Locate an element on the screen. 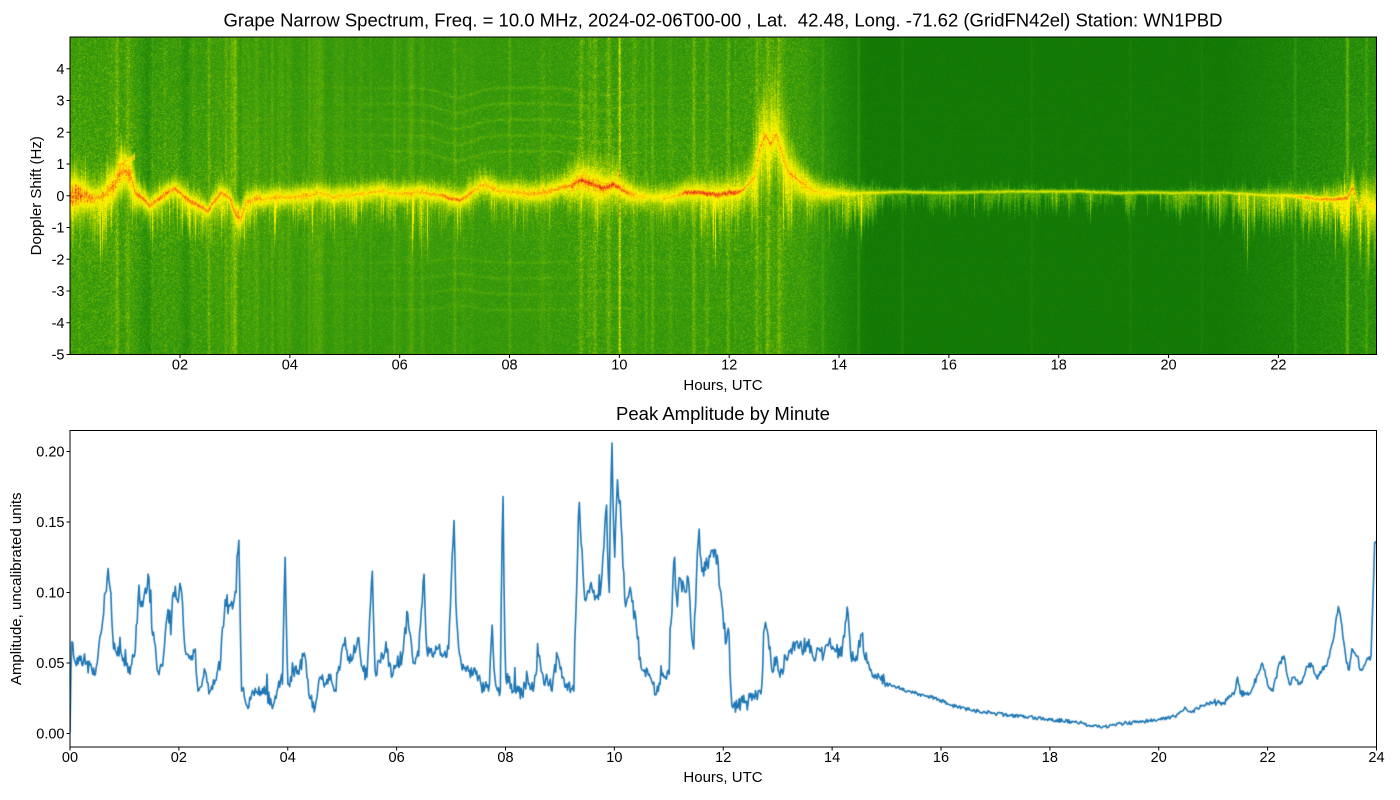 The width and height of the screenshot is (1400, 800). svg-text: 0.05 is located at coordinates (50, 664).